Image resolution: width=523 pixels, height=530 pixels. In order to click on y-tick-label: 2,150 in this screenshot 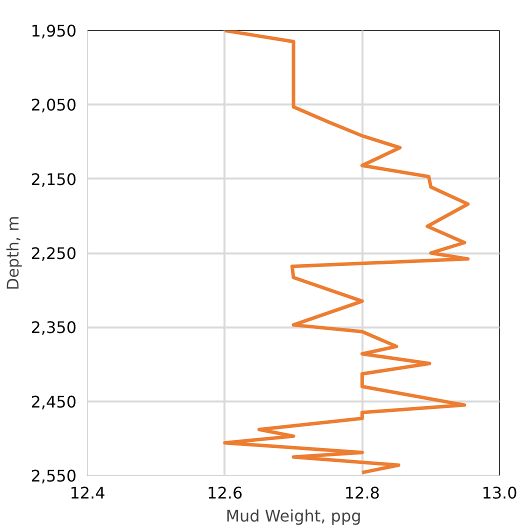, I will do `click(53, 179)`.